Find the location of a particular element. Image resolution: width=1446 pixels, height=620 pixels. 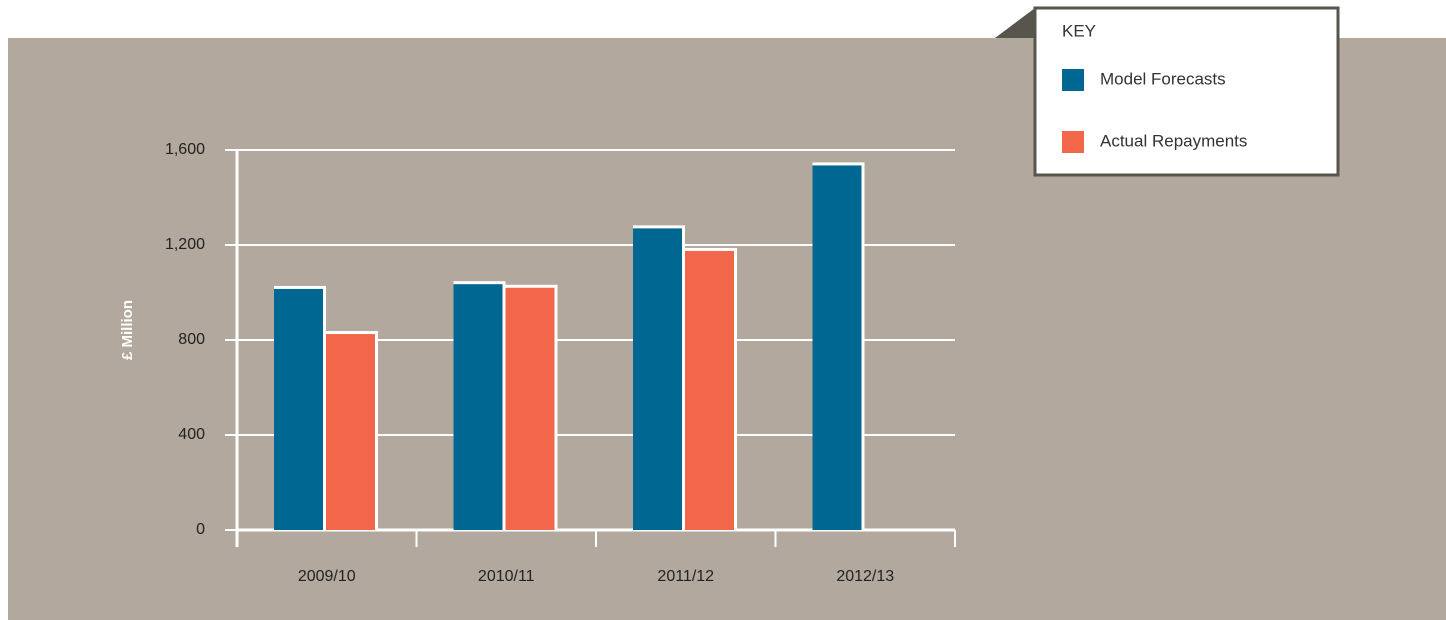

y-axis-title: £ Million is located at coordinates (127, 330).